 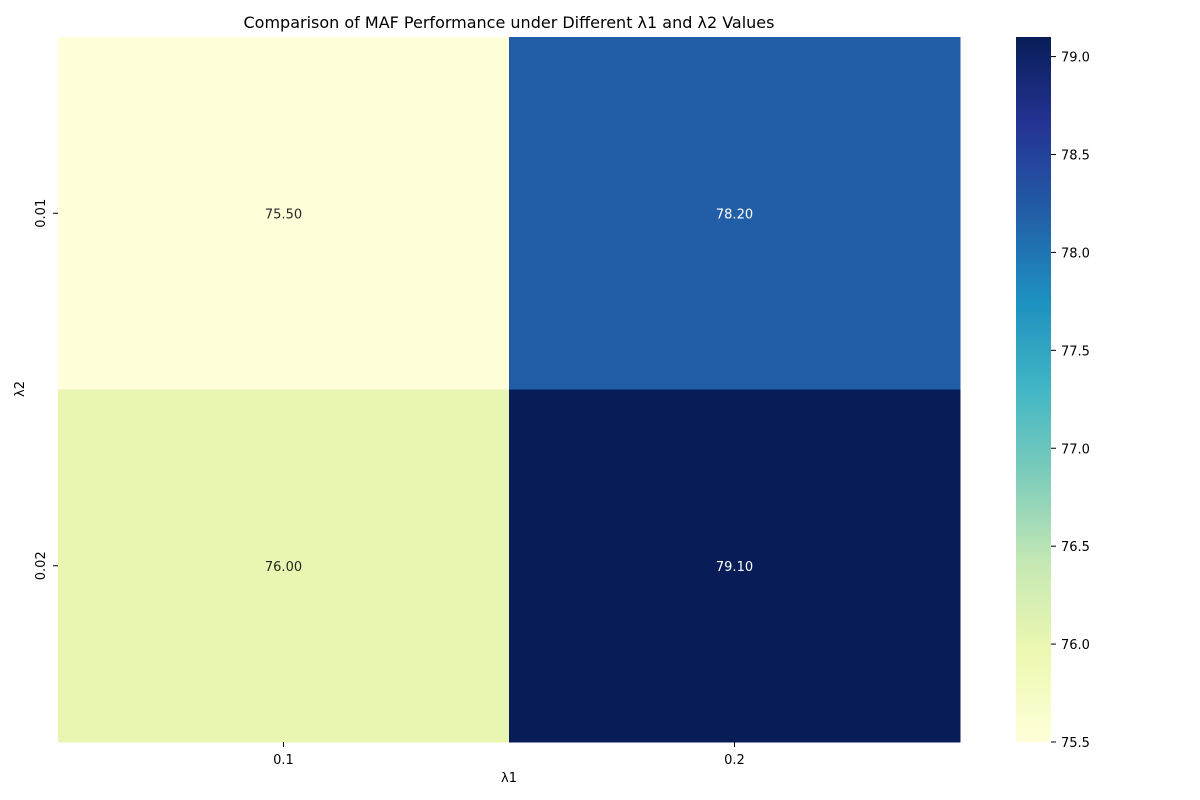 What do you see at coordinates (734, 760) in the screenshot?
I see `x-tick-label: 0.2` at bounding box center [734, 760].